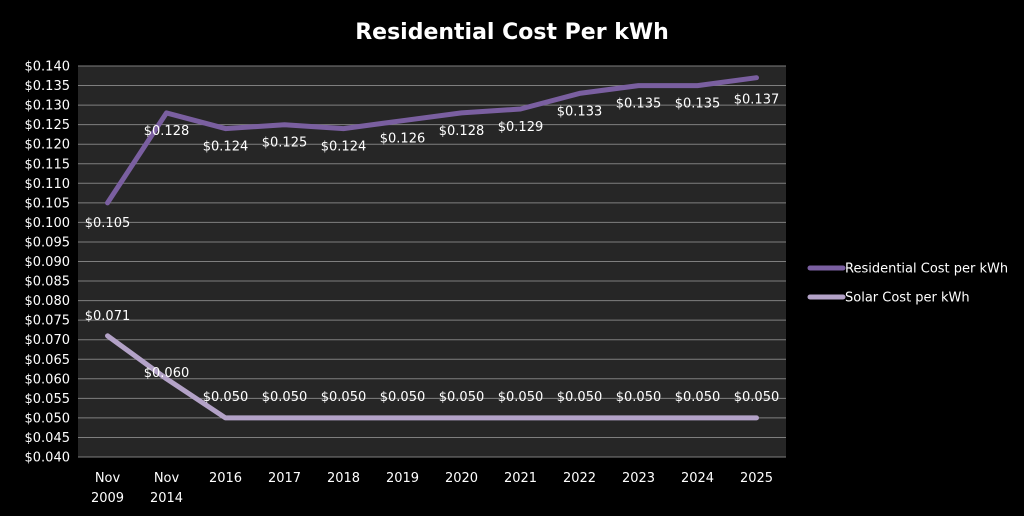  I want to click on y-tick-label: $0.080, so click(48, 301).